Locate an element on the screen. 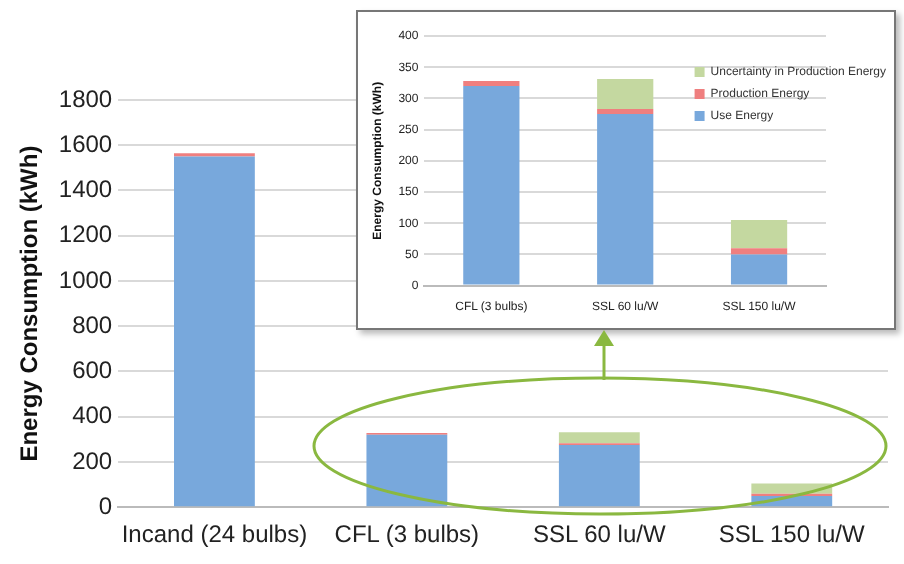 Image resolution: width=904 pixels, height=564 pixels. y-tick-label: 1000 is located at coordinates (85, 279).